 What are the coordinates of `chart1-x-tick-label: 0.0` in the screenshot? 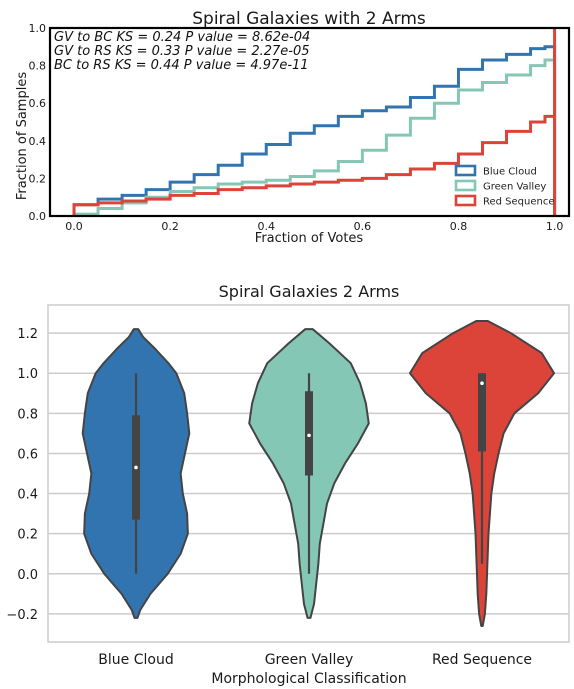 It's located at (74, 226).